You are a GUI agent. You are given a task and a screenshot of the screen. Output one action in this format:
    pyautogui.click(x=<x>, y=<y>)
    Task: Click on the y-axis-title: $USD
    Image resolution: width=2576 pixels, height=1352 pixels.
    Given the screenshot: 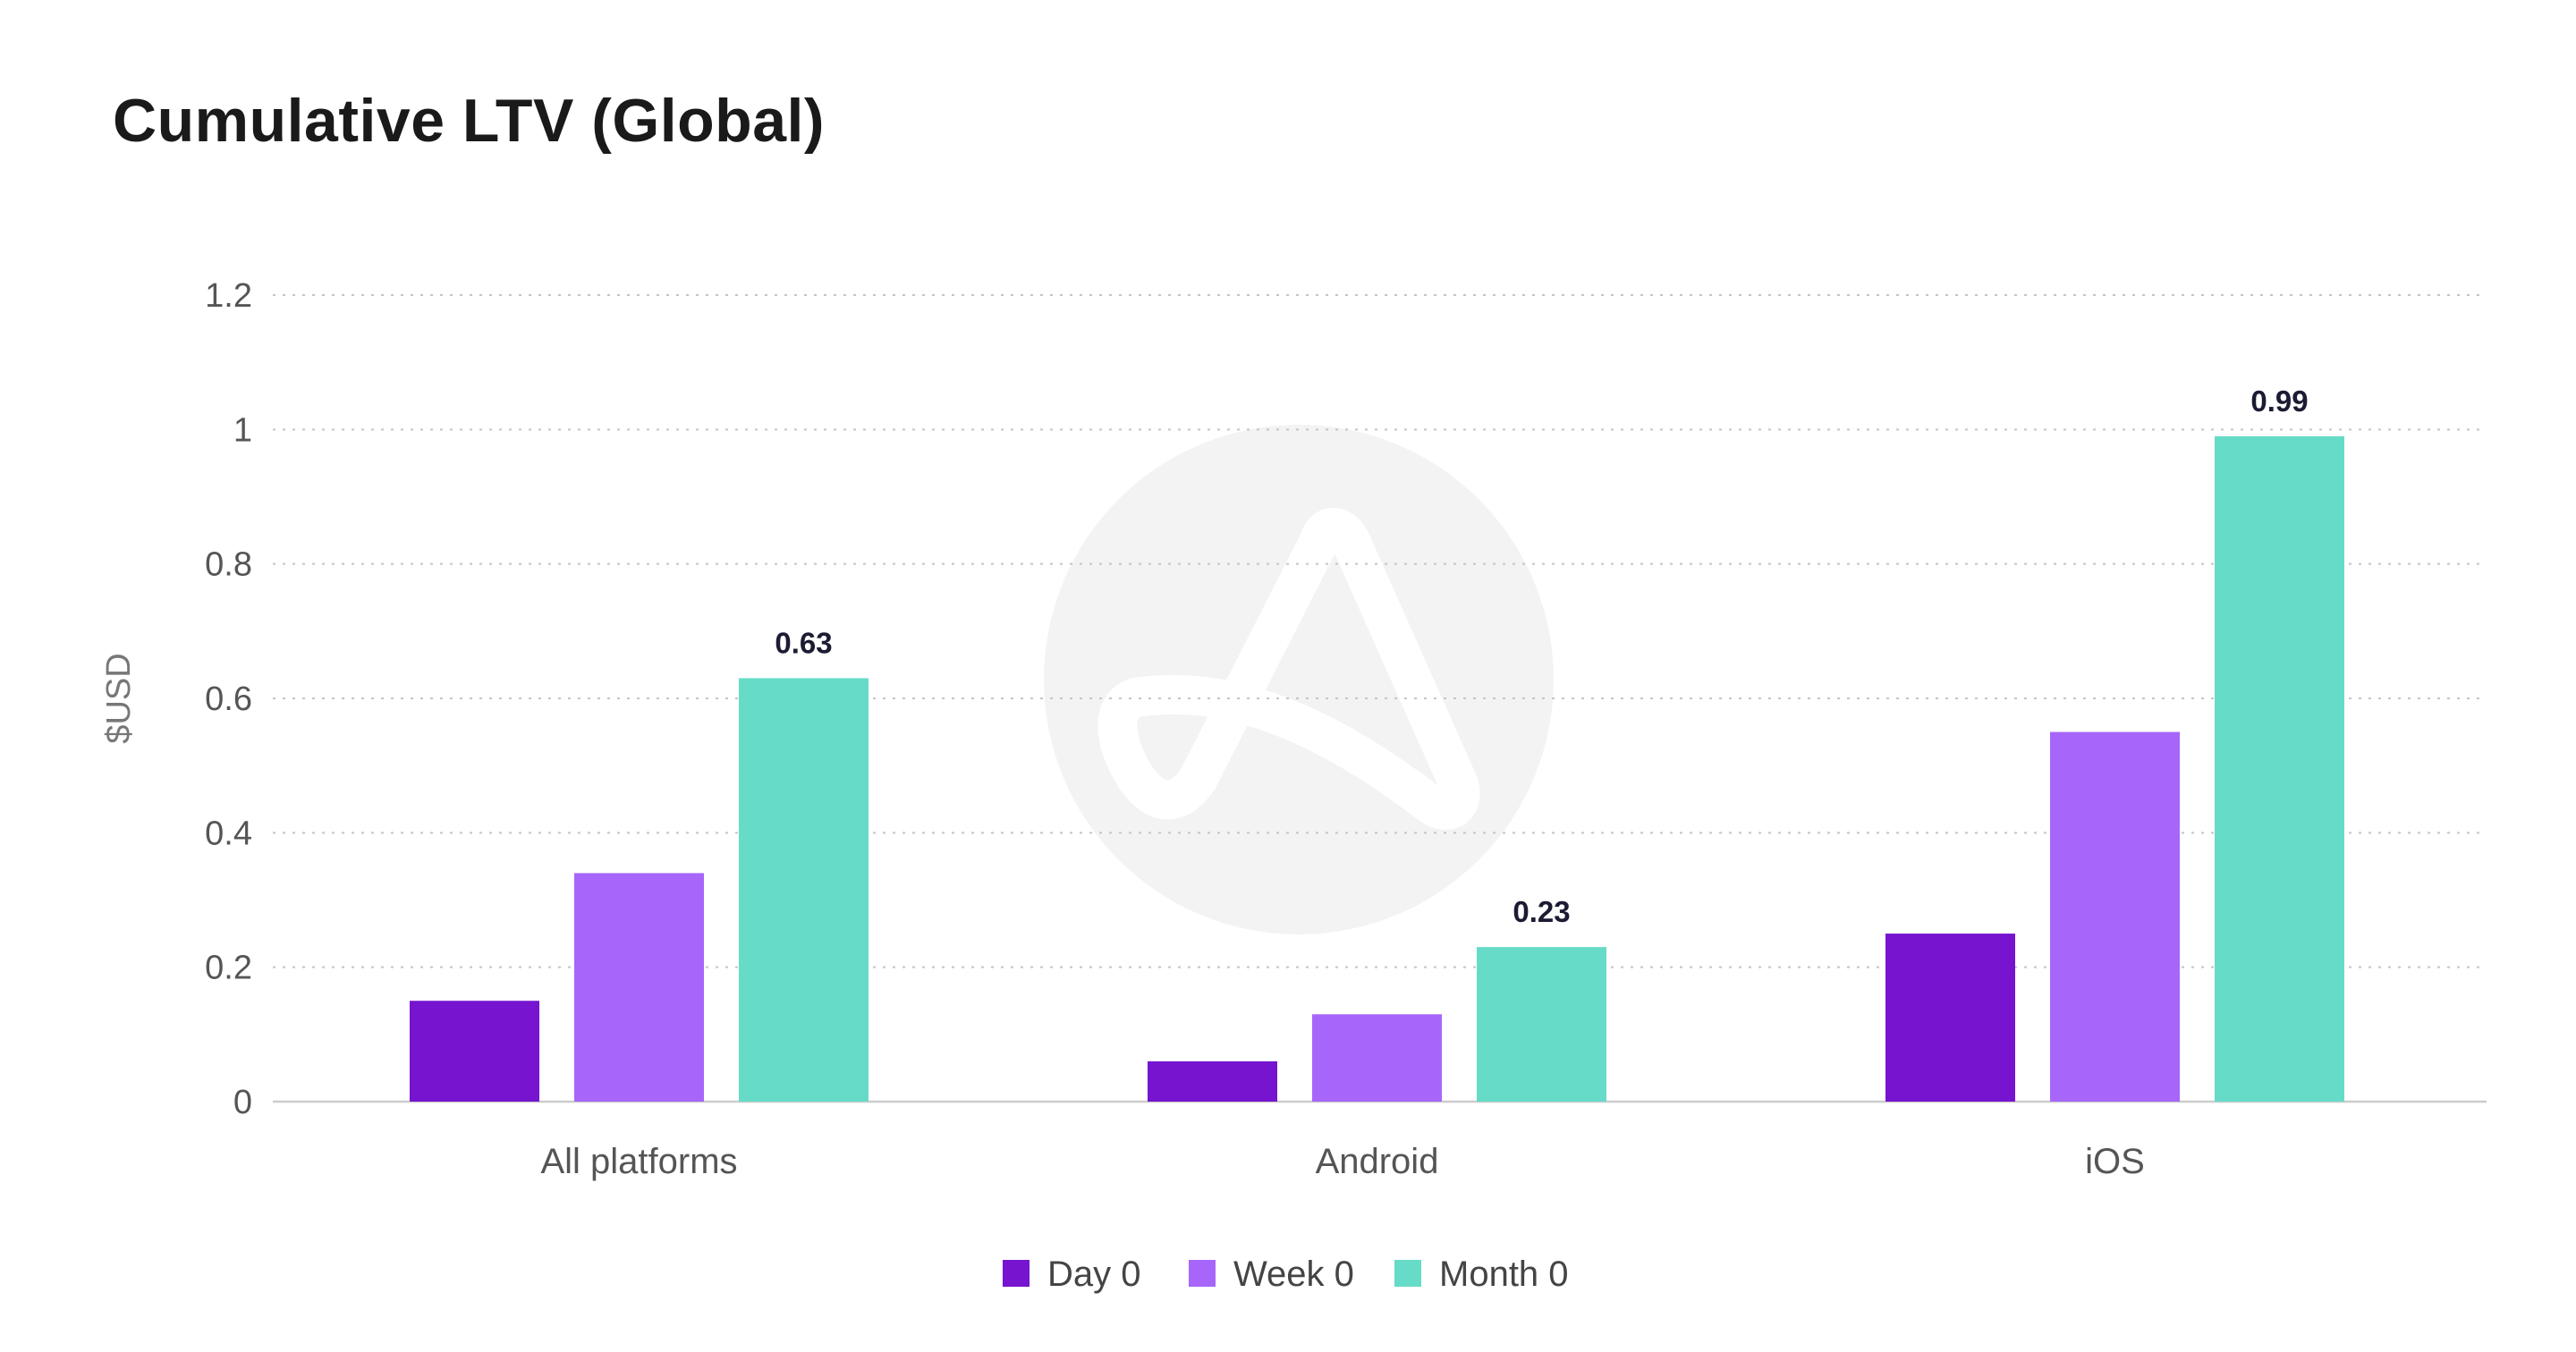 What is the action you would take?
    pyautogui.click(x=119, y=698)
    